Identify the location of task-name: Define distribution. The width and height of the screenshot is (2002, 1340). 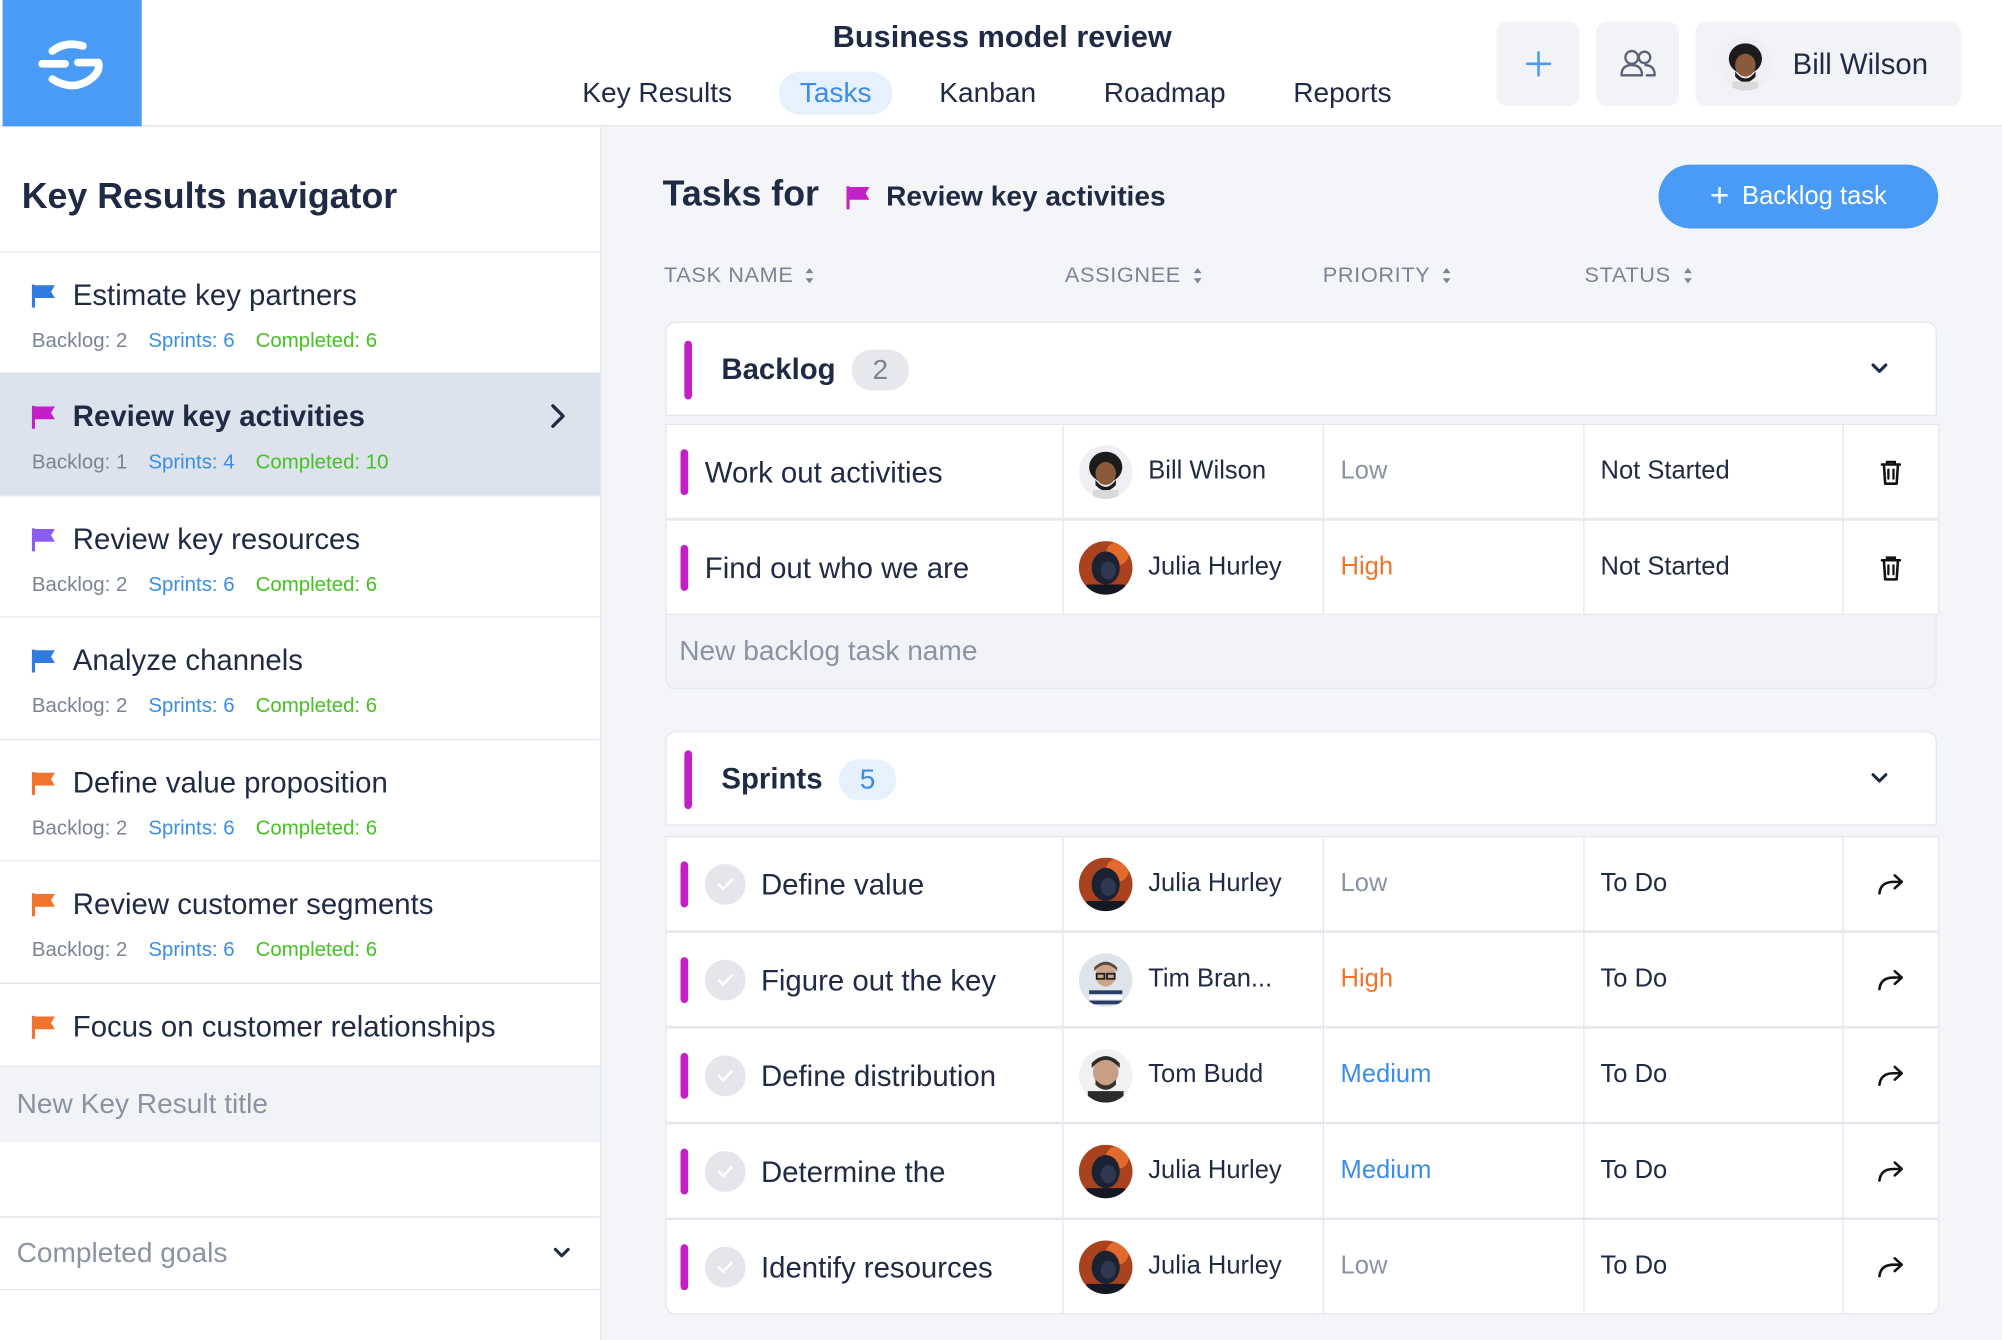
(878, 1076).